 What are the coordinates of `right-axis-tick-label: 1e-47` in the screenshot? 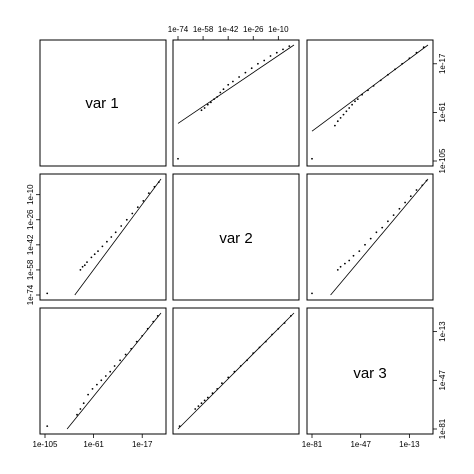 It's located at (442, 380).